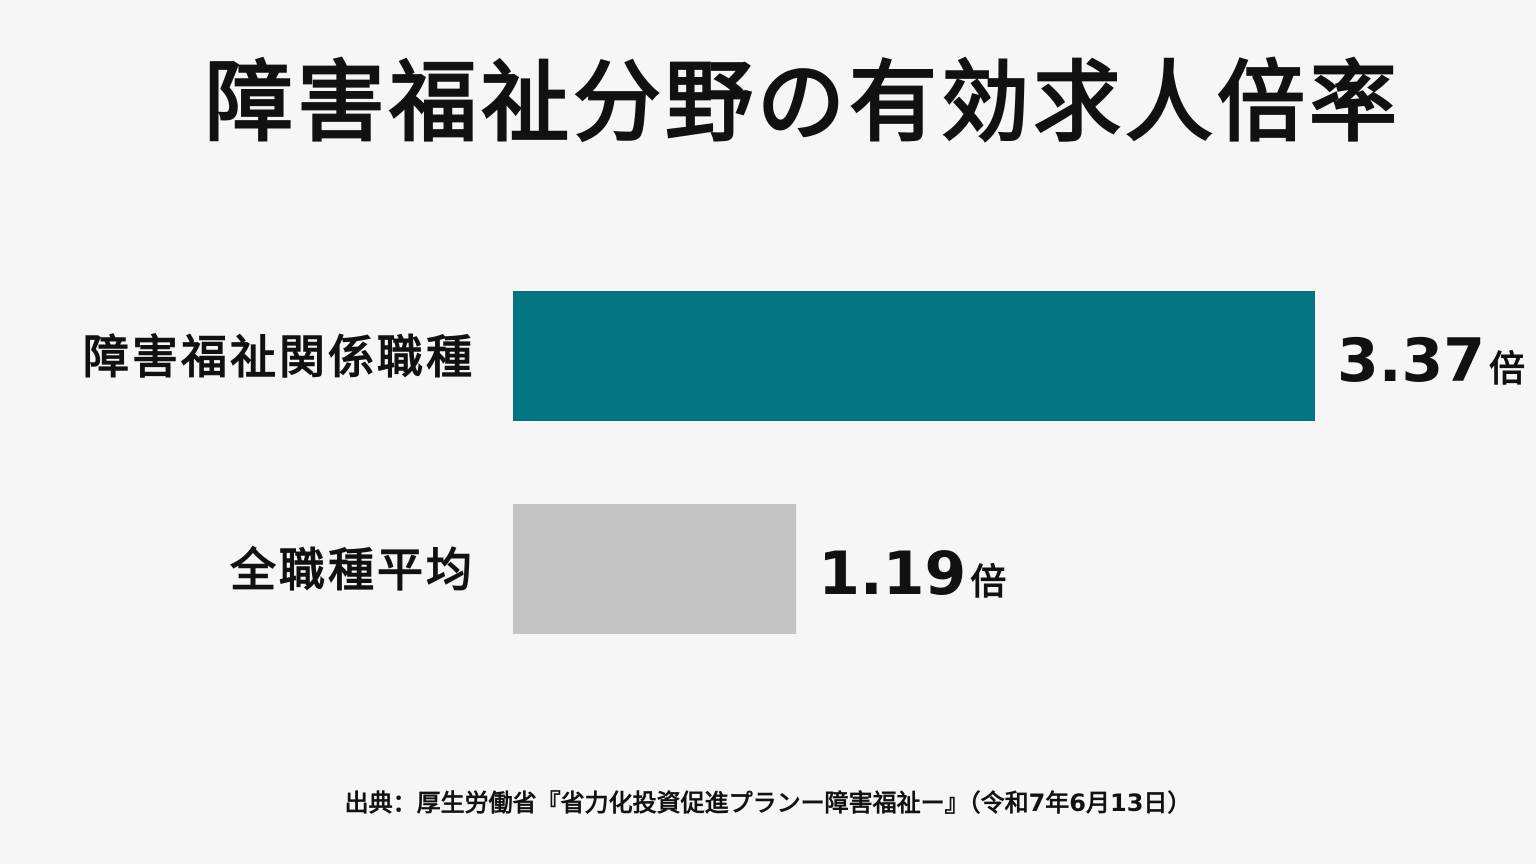  What do you see at coordinates (912, 574) in the screenshot?
I see `value-label: 1.19 倍` at bounding box center [912, 574].